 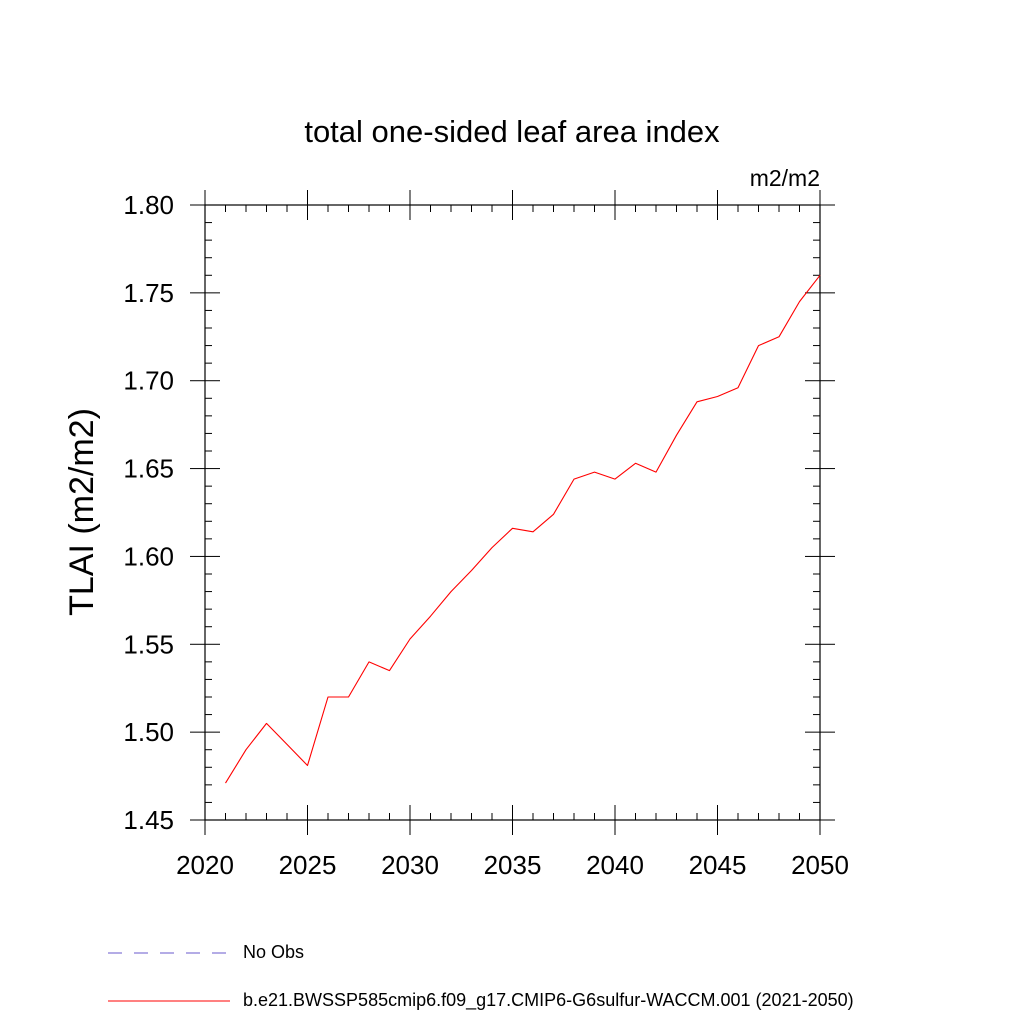 I want to click on units-label: m2/m2, so click(x=785, y=178).